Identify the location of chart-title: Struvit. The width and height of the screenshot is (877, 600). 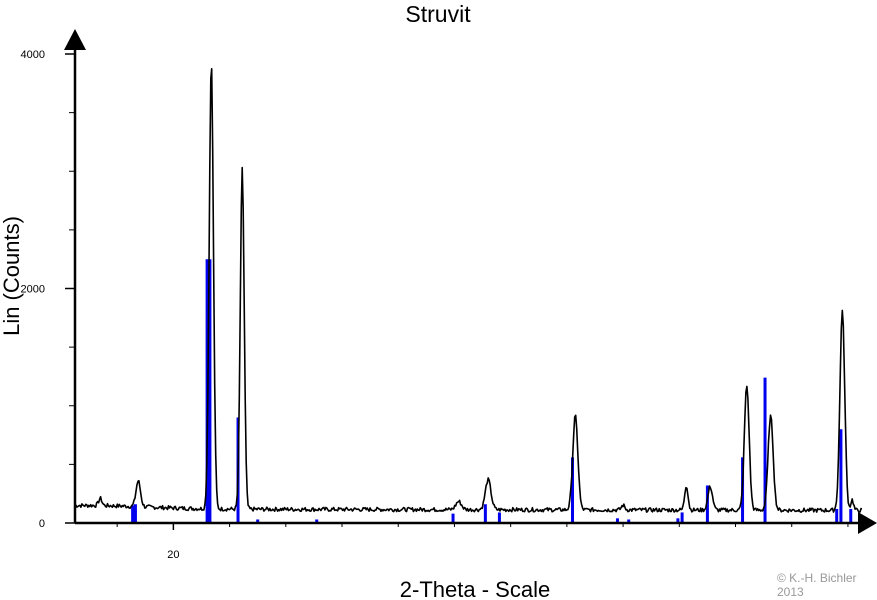
(438, 14).